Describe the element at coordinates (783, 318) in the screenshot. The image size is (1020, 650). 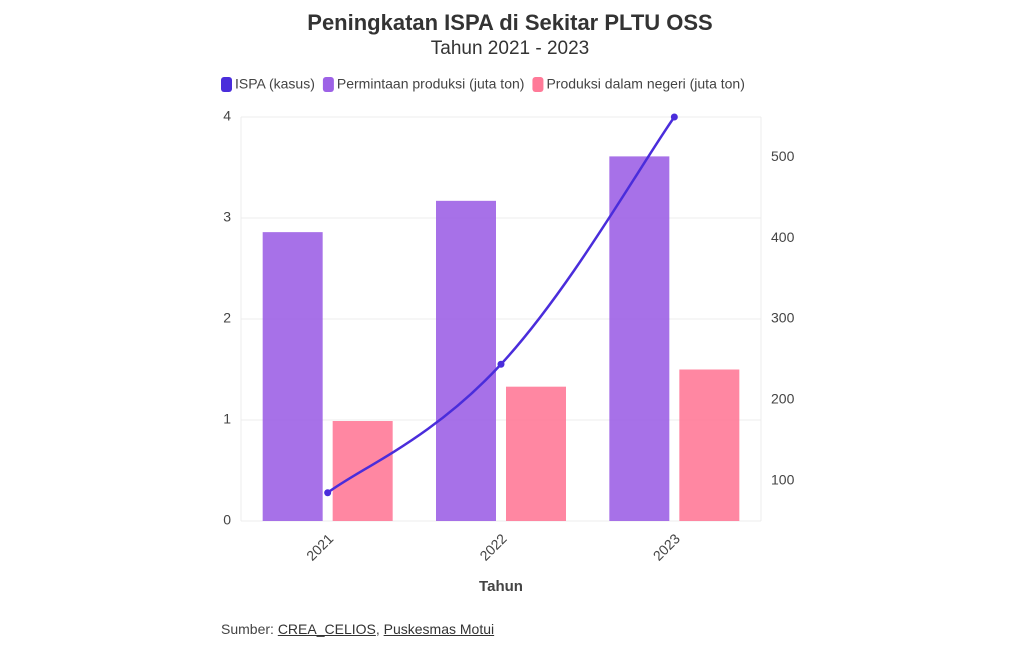
I see `y2-tick-label: 300` at that location.